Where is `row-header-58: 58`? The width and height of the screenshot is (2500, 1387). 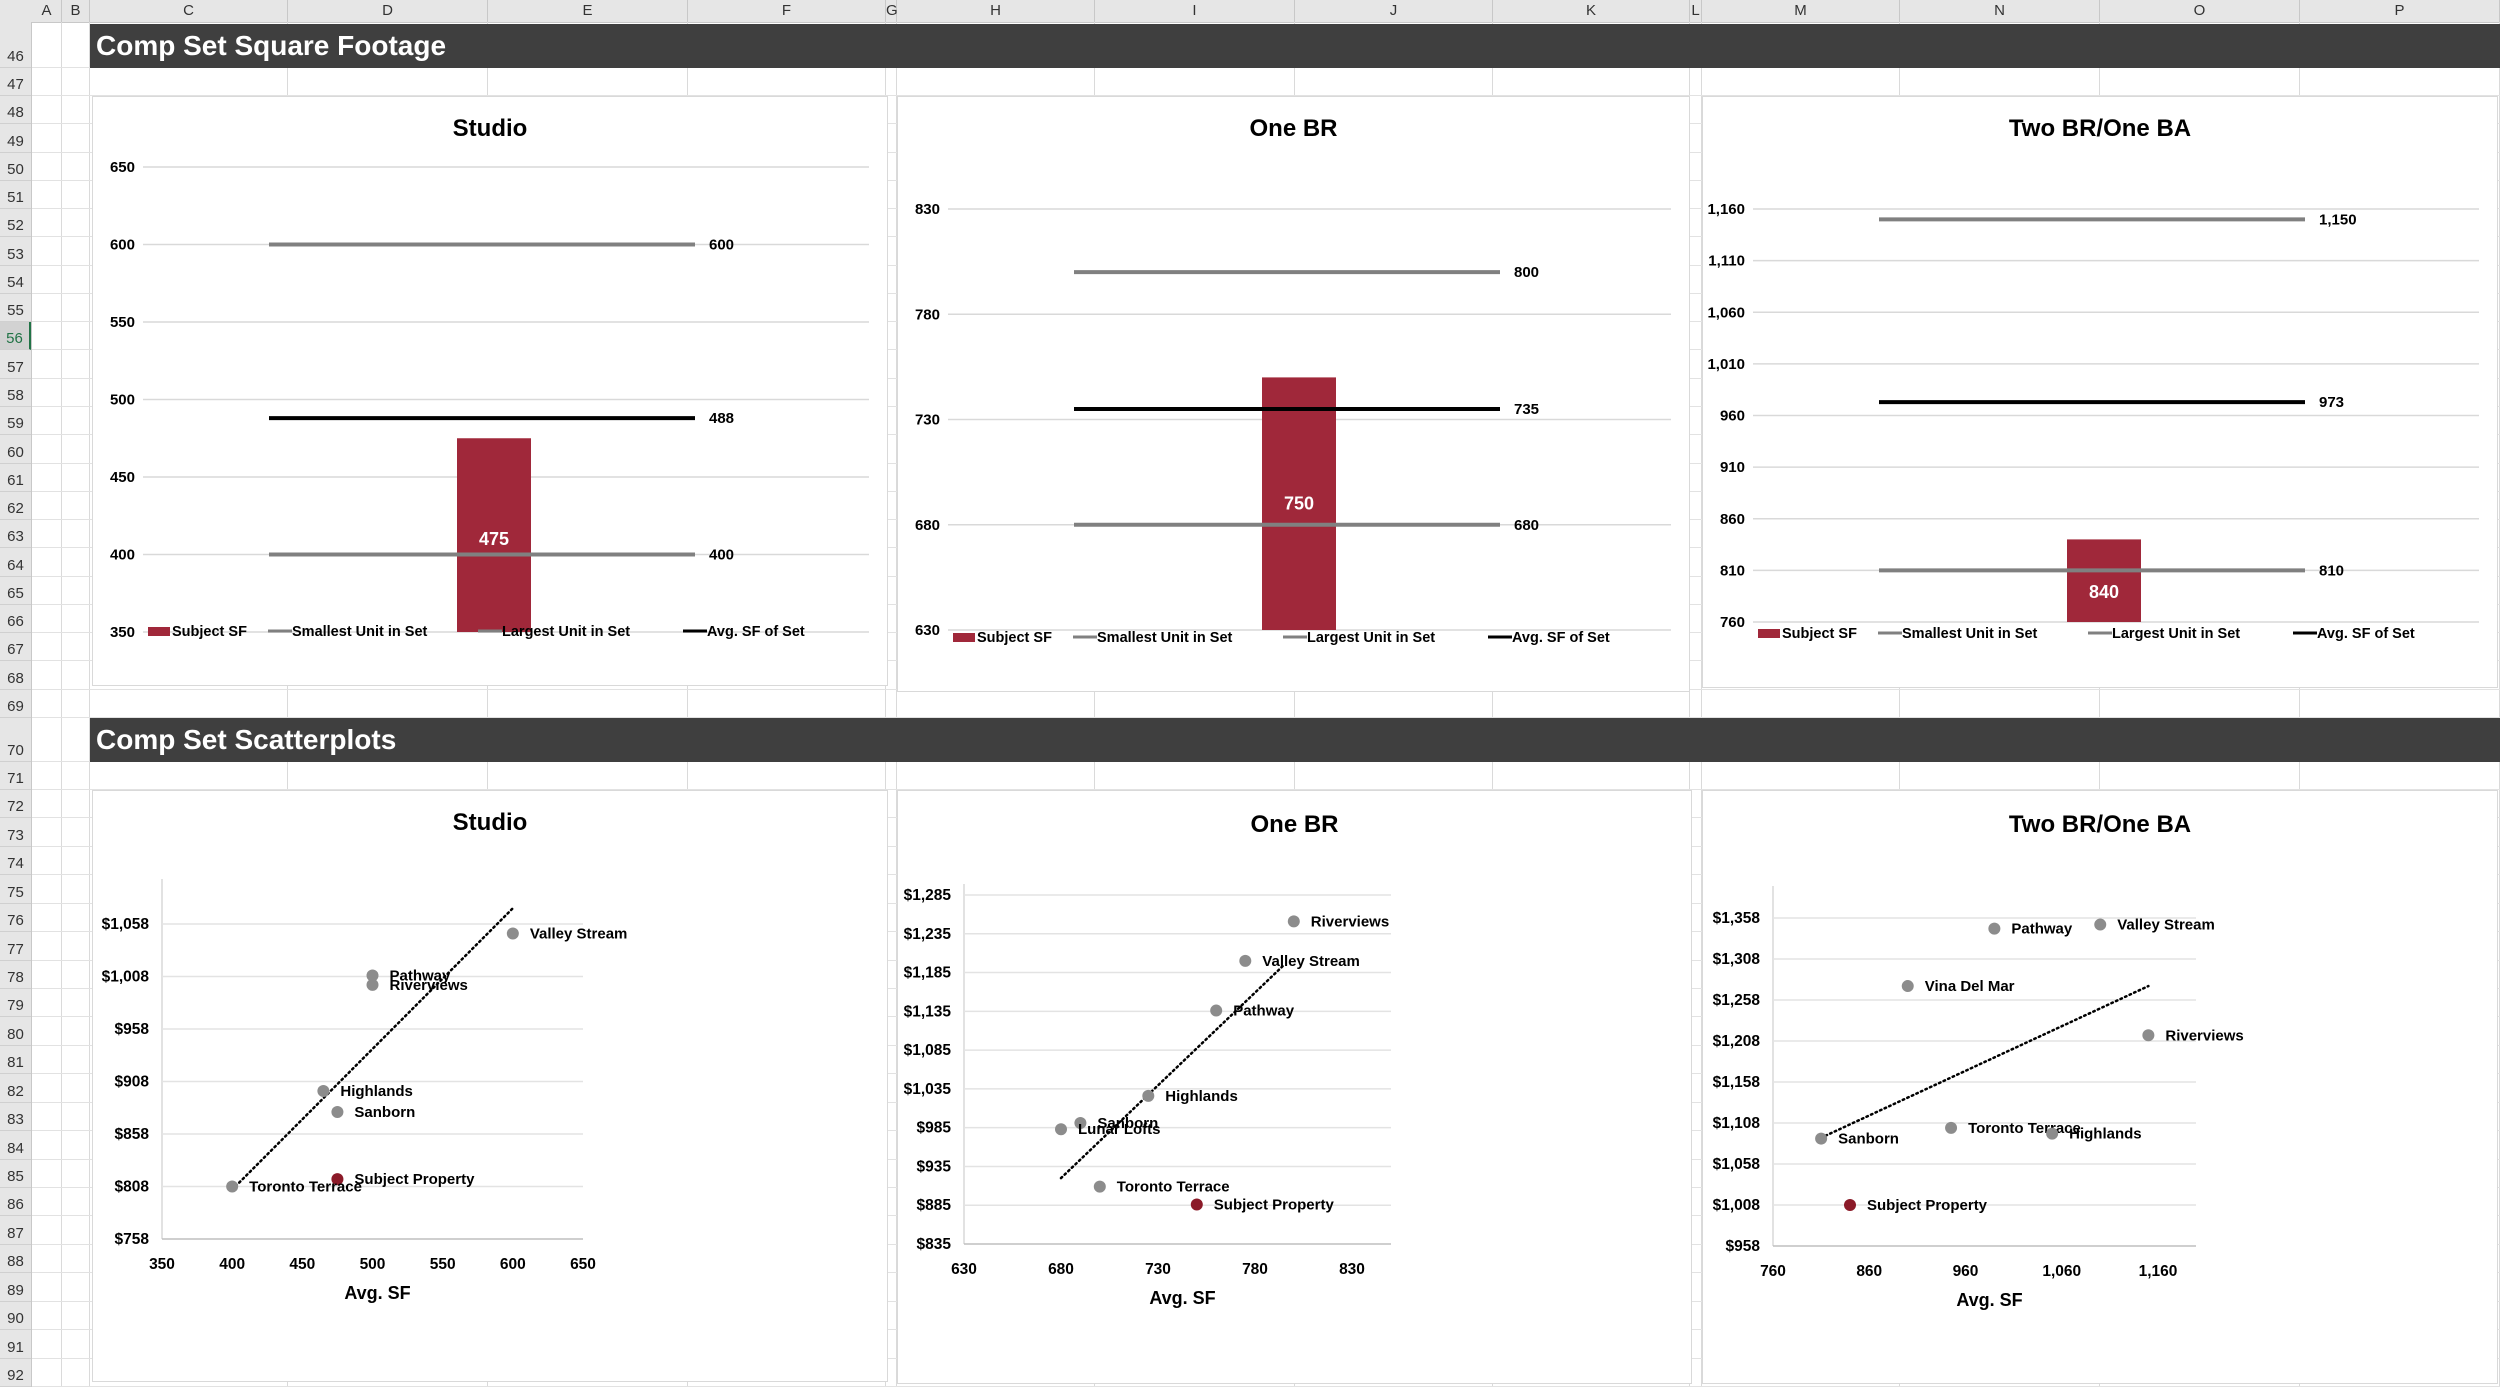 row-header-58: 58 is located at coordinates (15, 393).